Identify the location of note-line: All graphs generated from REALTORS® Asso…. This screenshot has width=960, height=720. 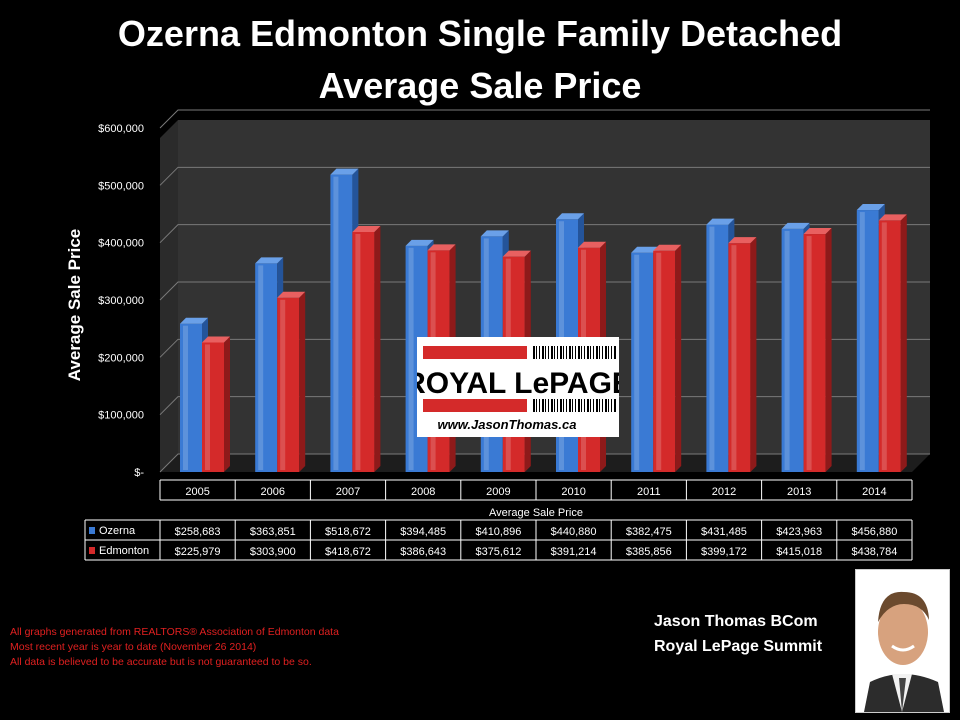
(174, 632).